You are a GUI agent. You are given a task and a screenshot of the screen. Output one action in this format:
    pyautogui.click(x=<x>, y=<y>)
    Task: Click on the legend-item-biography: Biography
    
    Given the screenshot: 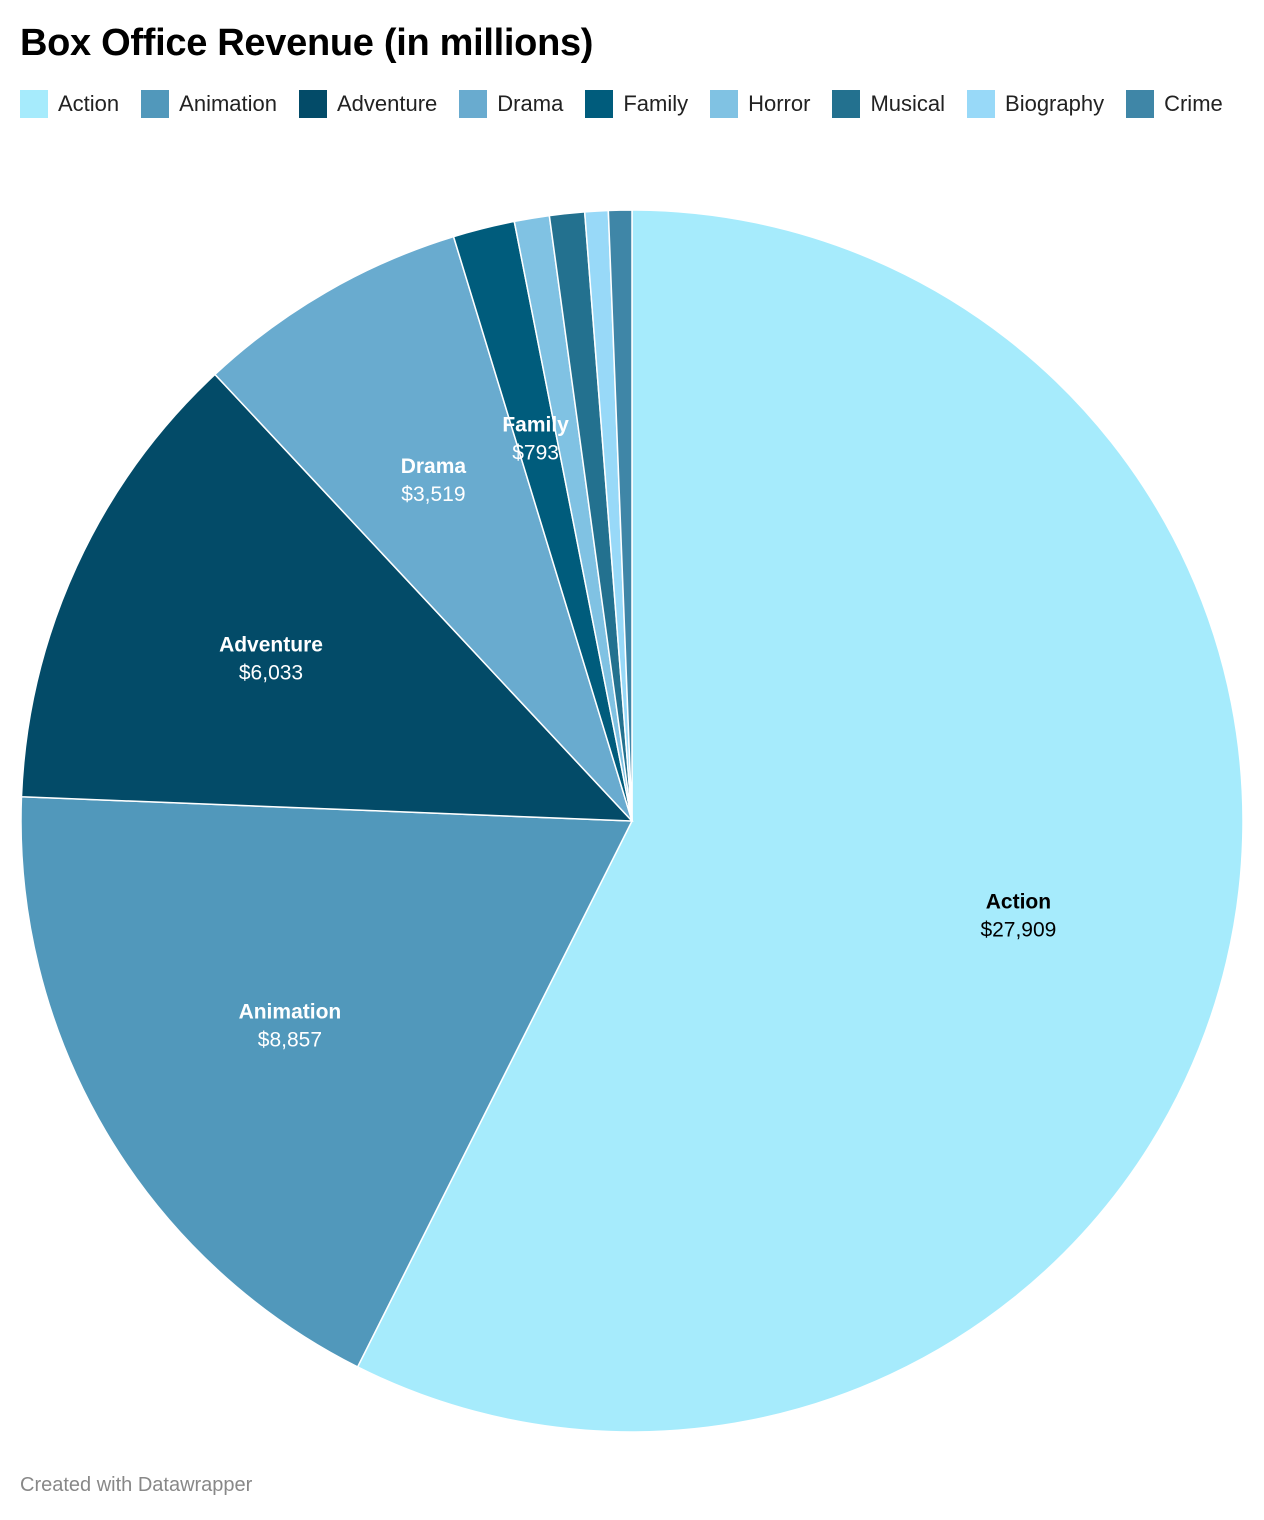 What is the action you would take?
    pyautogui.click(x=1035, y=104)
    